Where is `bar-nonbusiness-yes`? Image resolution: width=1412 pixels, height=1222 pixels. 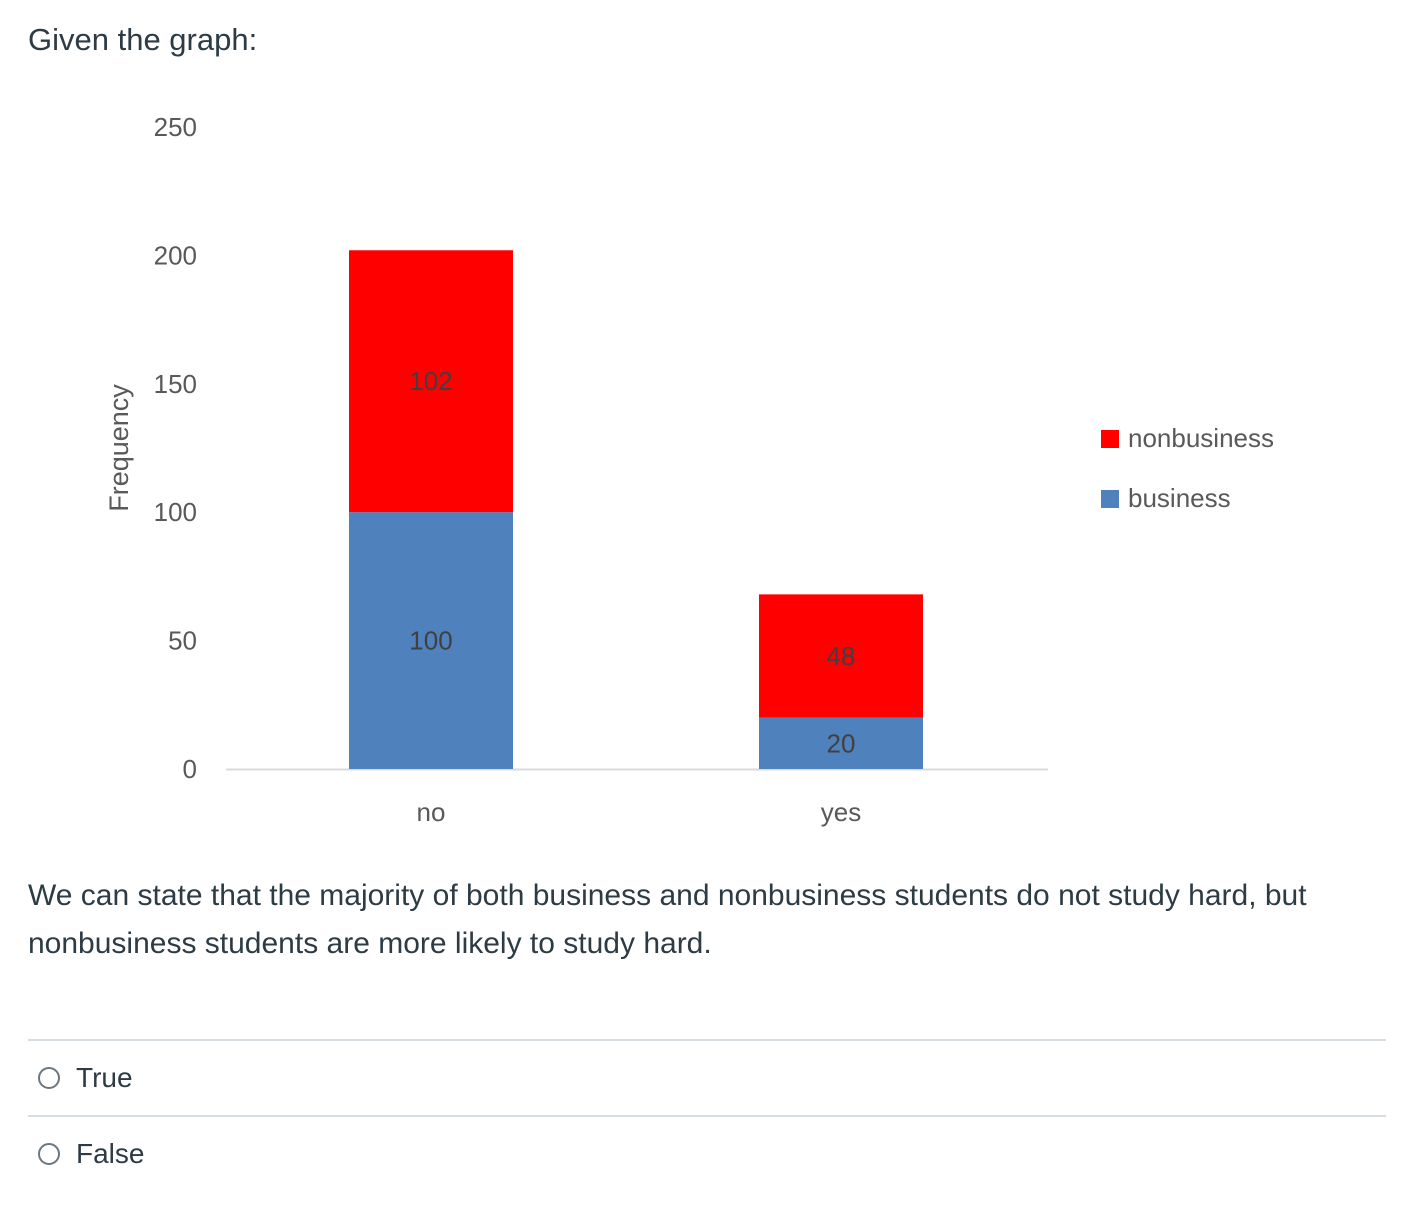
bar-nonbusiness-yes is located at coordinates (841, 656).